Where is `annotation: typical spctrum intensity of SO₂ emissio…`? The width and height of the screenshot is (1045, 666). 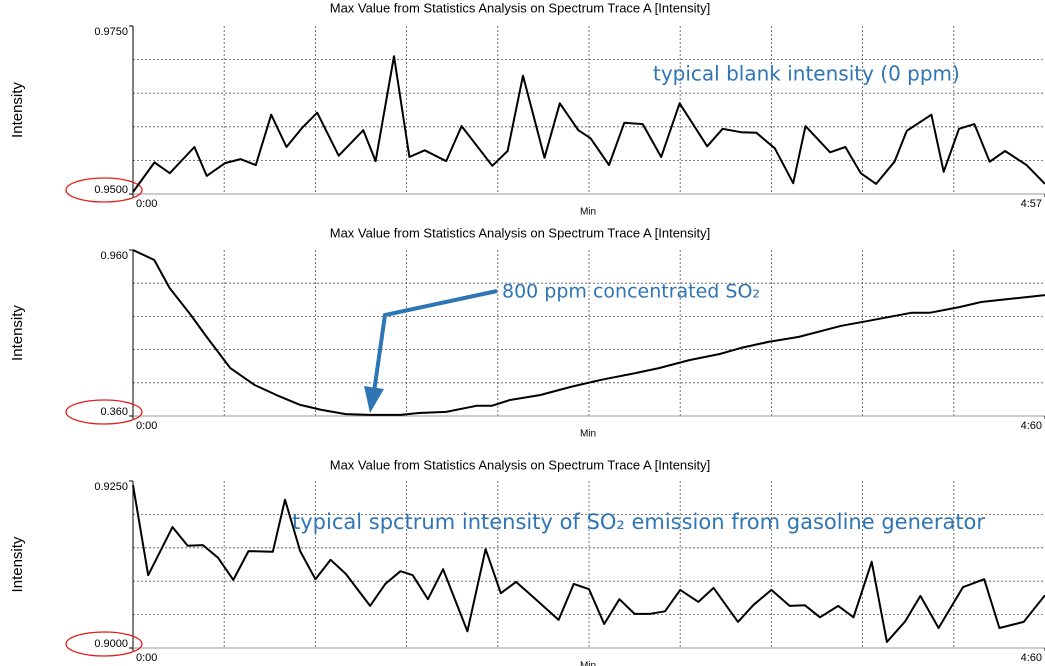 annotation: typical spctrum intensity of SO₂ emissio… is located at coordinates (638, 522).